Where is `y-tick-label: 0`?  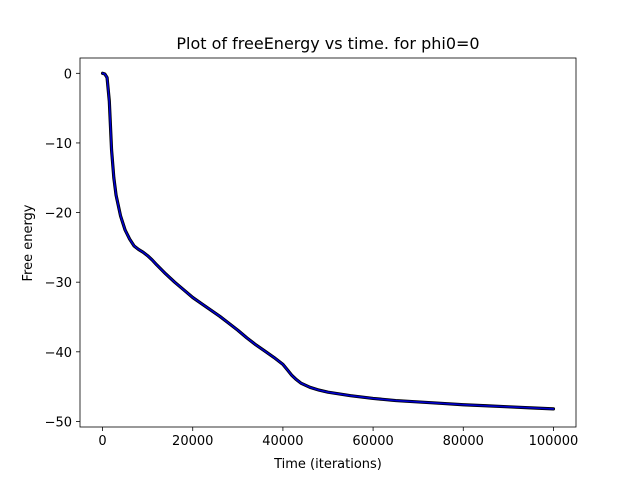 y-tick-label: 0 is located at coordinates (68, 74).